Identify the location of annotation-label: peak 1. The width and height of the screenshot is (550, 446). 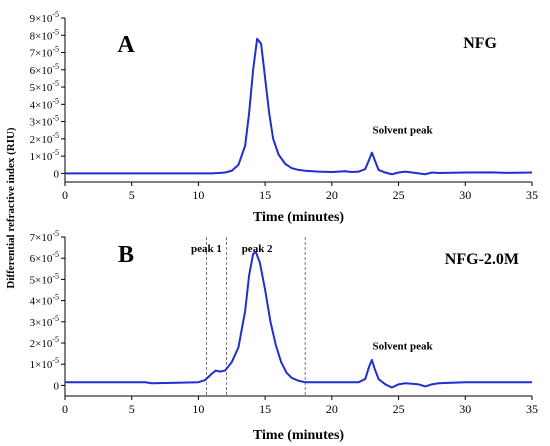
(206, 249).